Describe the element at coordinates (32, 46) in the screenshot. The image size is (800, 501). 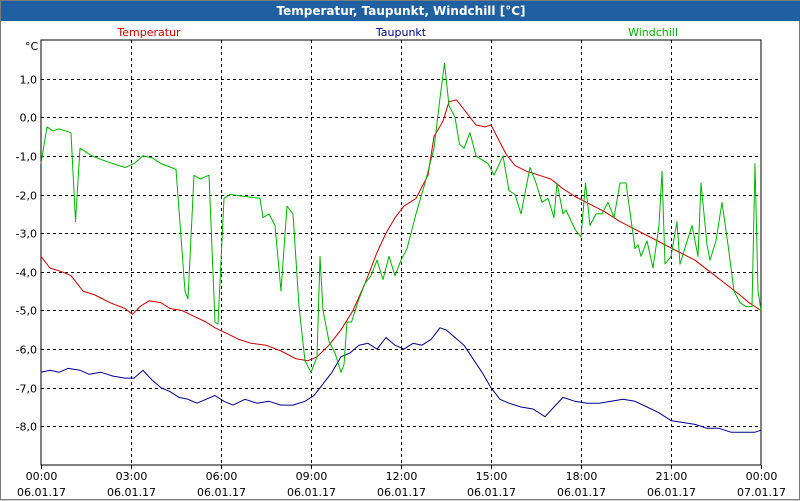
I see `y-axis-unit: °C` at that location.